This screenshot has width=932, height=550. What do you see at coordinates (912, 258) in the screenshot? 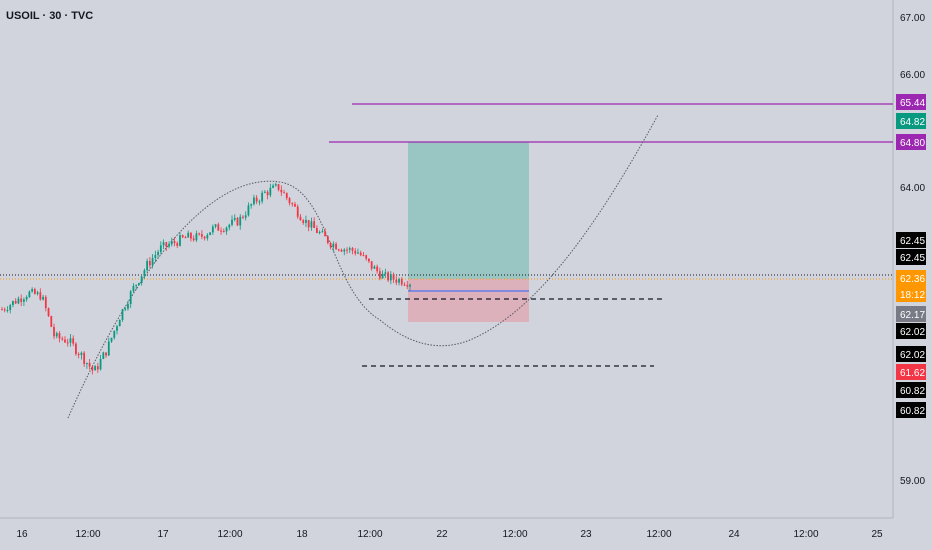
I see `price-label-text: 62.45` at bounding box center [912, 258].